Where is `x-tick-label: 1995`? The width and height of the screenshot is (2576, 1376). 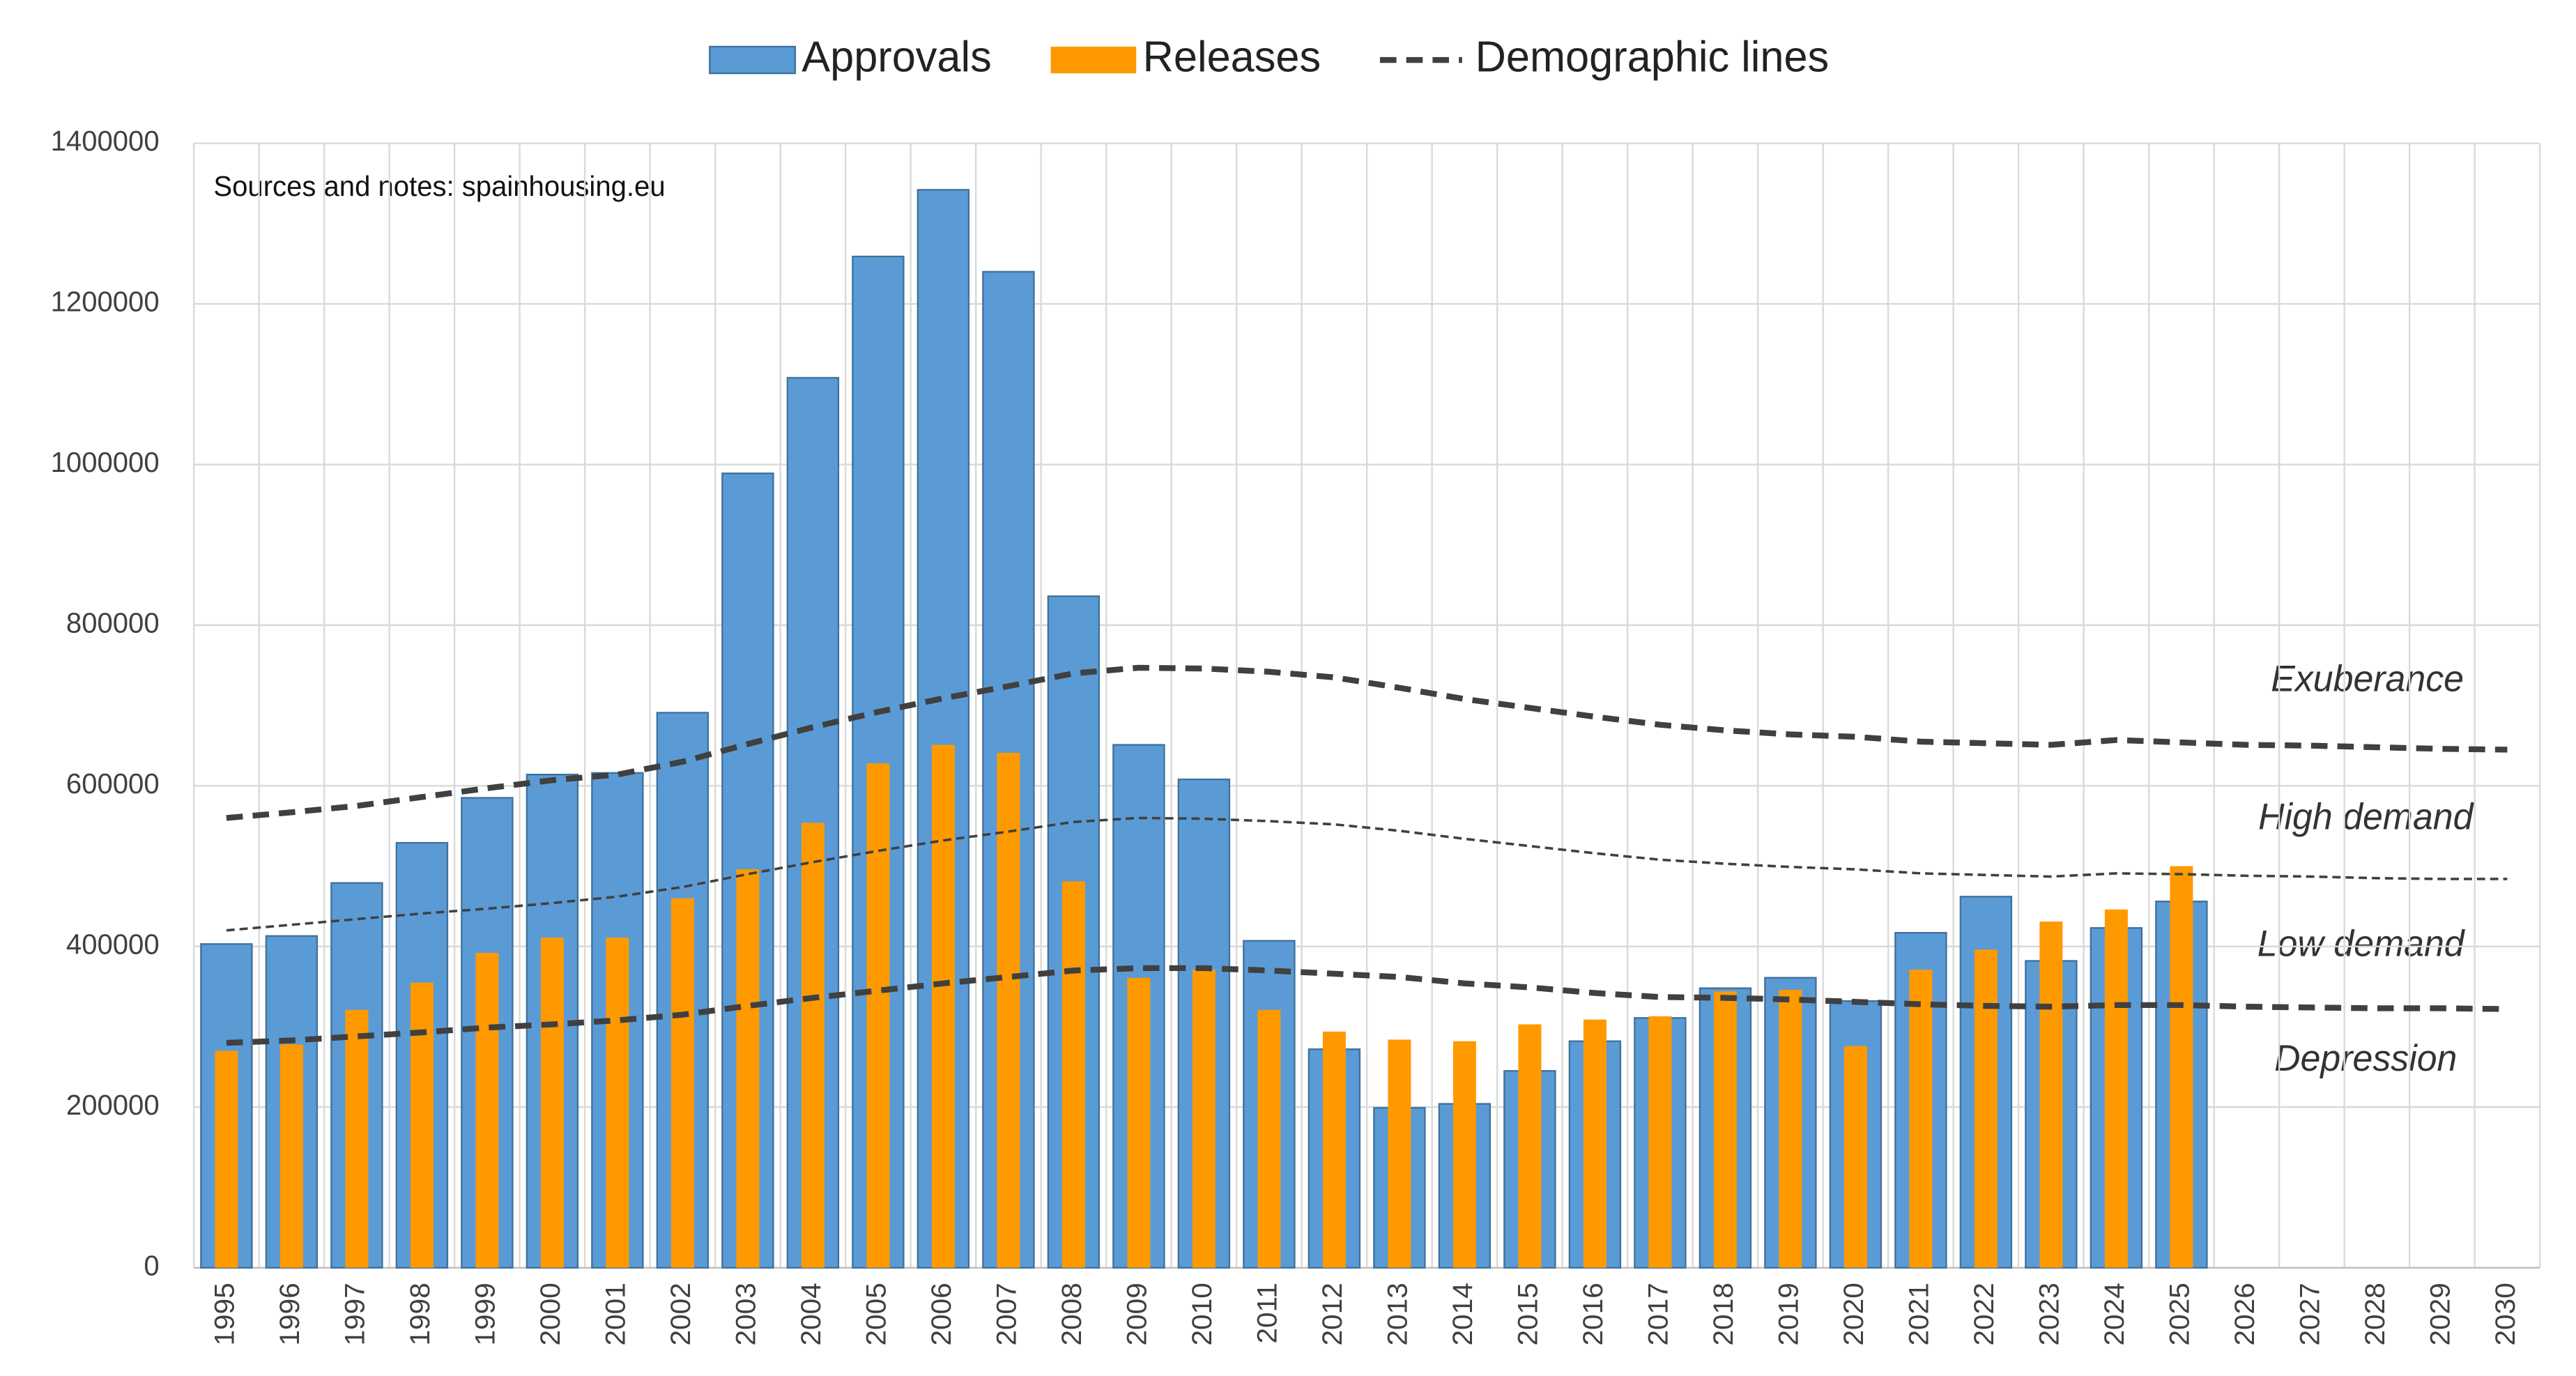
x-tick-label: 1995 is located at coordinates (224, 1314).